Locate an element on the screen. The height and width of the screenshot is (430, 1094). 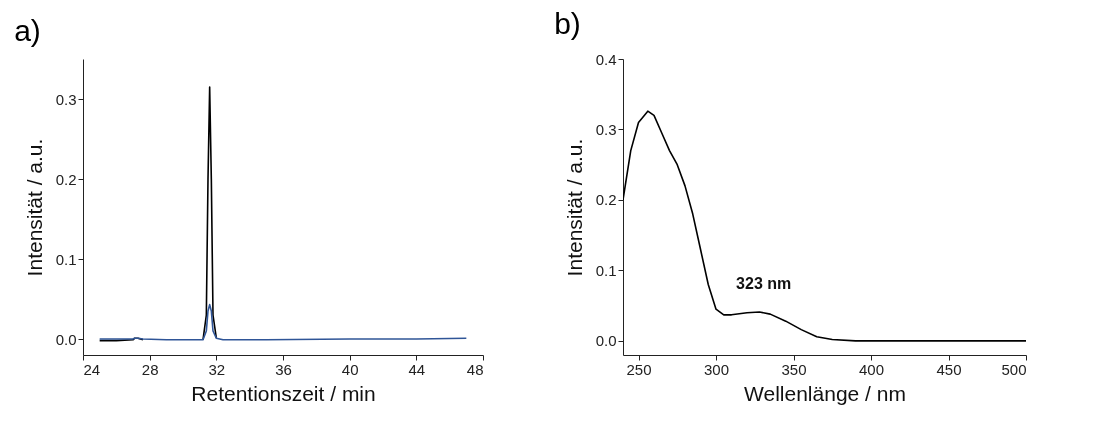
x-axis-title: Wellenlänge / nm is located at coordinates (825, 393).